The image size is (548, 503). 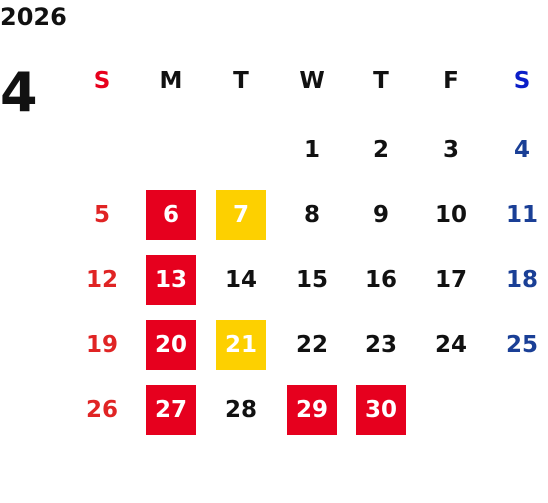 I want to click on year-label: 2026, so click(x=33, y=17).